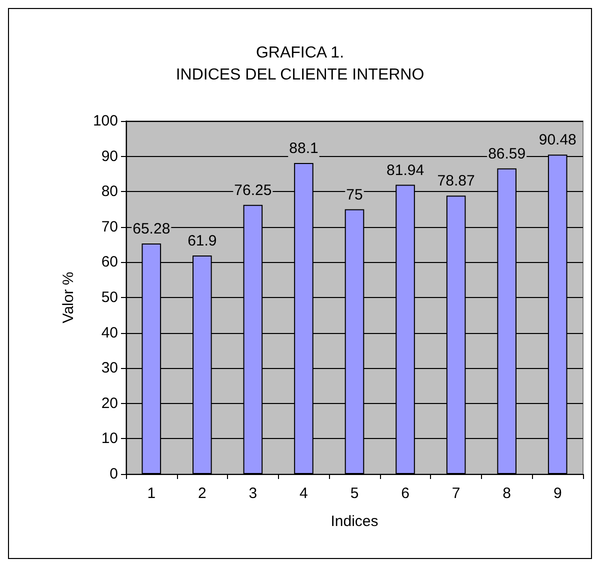 The image size is (600, 567). I want to click on data-label: 61.9, so click(202, 241).